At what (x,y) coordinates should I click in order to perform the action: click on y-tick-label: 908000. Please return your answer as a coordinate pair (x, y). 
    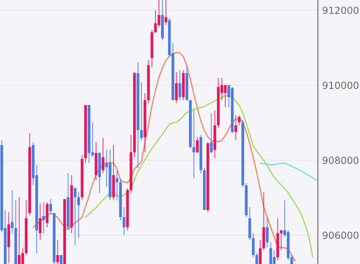
    Looking at the image, I should click on (340, 160).